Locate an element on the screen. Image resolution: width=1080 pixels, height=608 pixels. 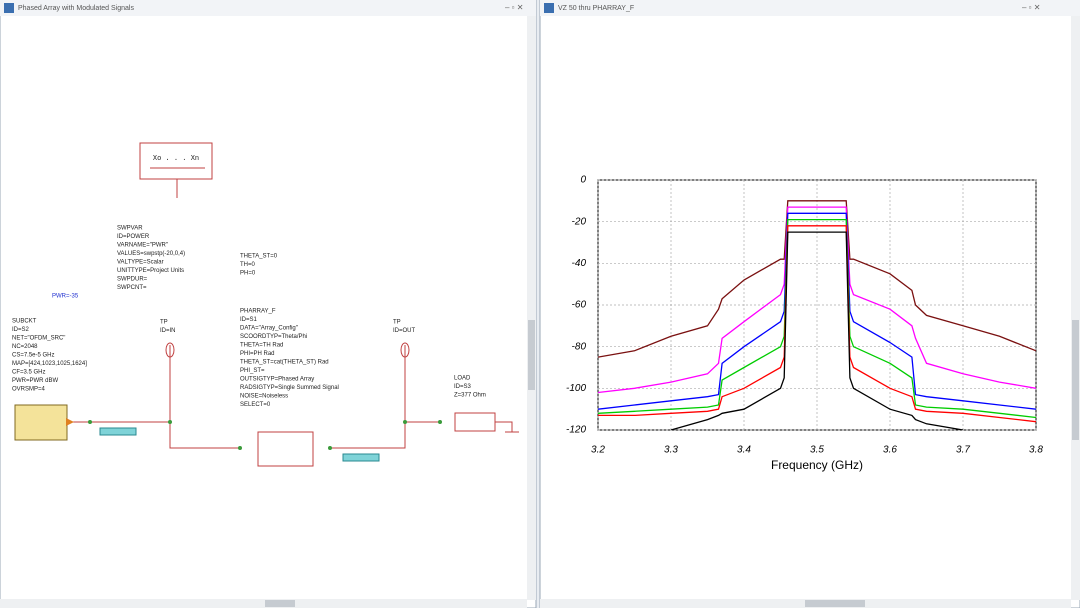
source-box is located at coordinates (41, 422).